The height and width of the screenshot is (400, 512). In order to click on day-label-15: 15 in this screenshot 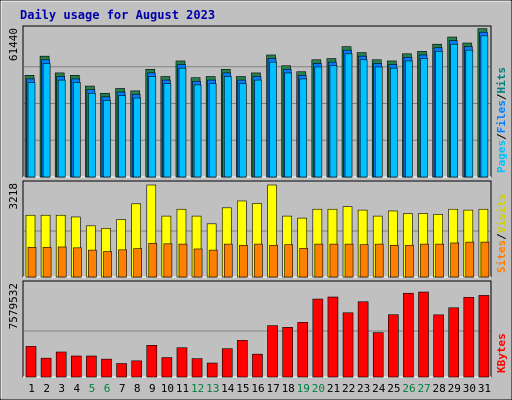, I will do `click(242, 388)`.